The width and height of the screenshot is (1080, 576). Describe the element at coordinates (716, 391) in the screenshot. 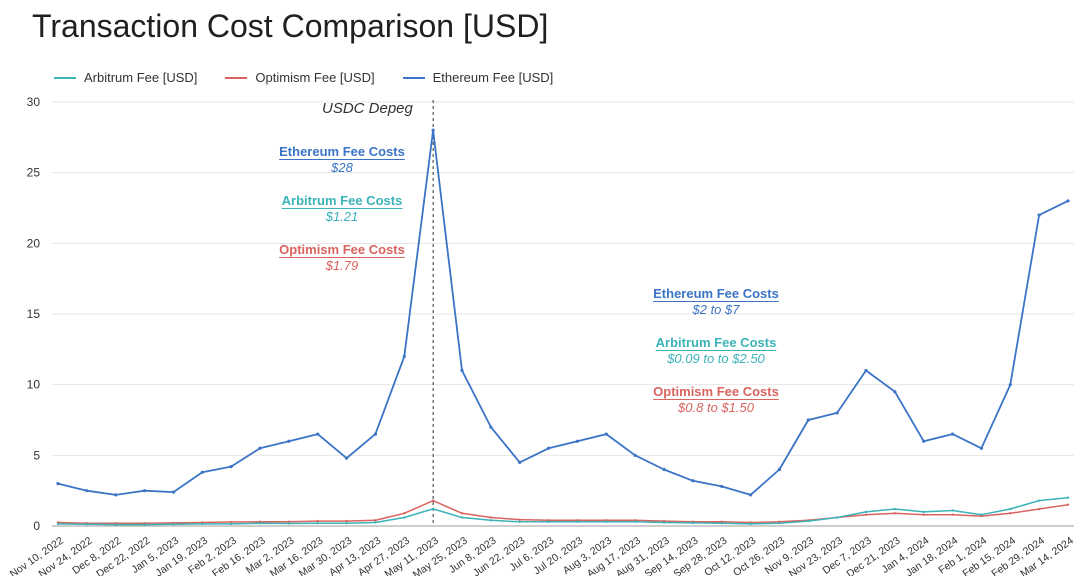

I see `annotation-current-optimism-title: Optimism Fee Costs` at that location.